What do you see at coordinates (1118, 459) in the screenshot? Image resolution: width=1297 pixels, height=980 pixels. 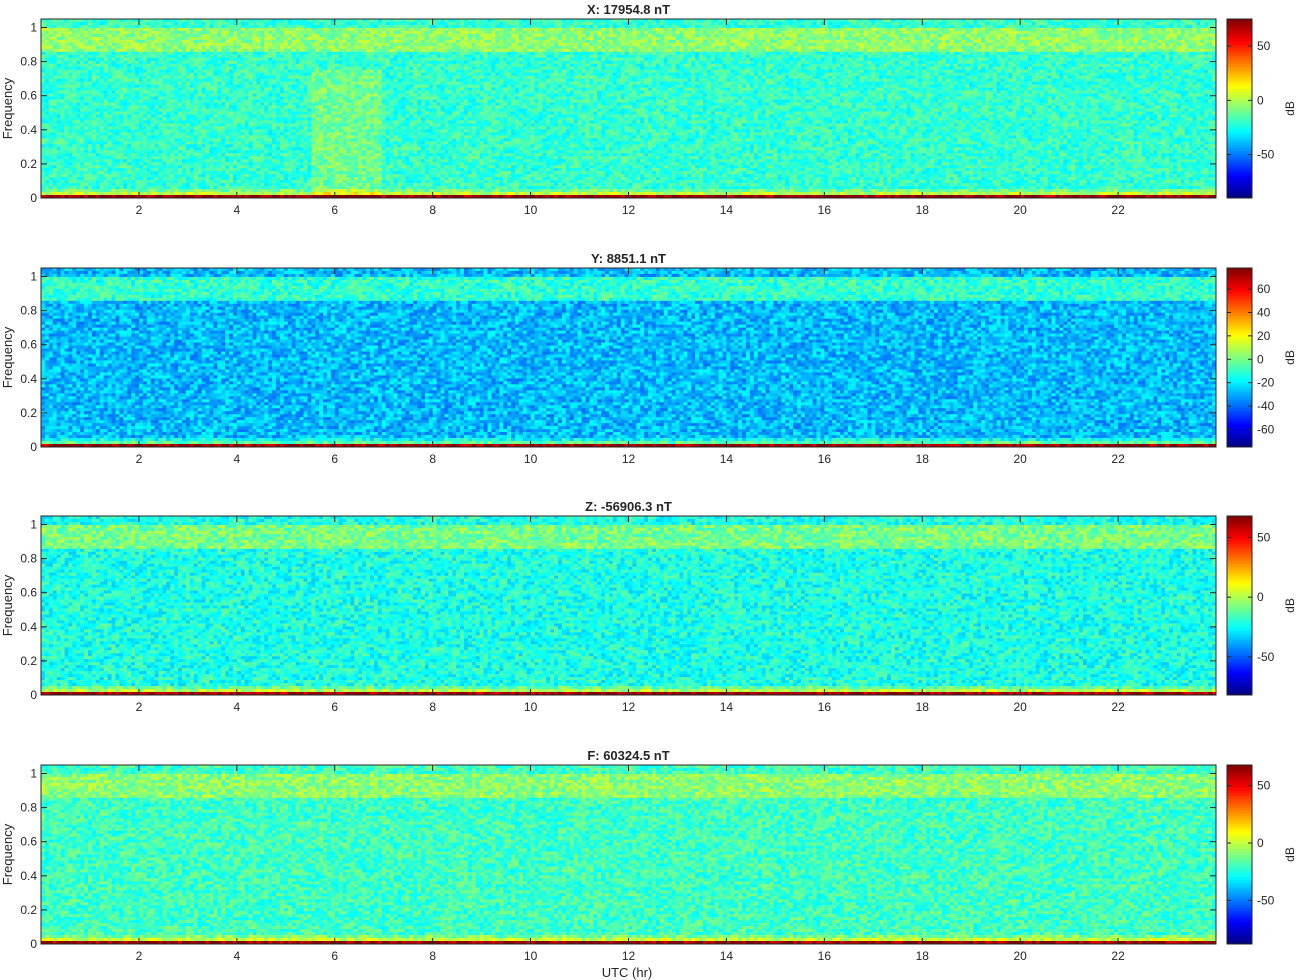 I see `x-tick-label: 22` at bounding box center [1118, 459].